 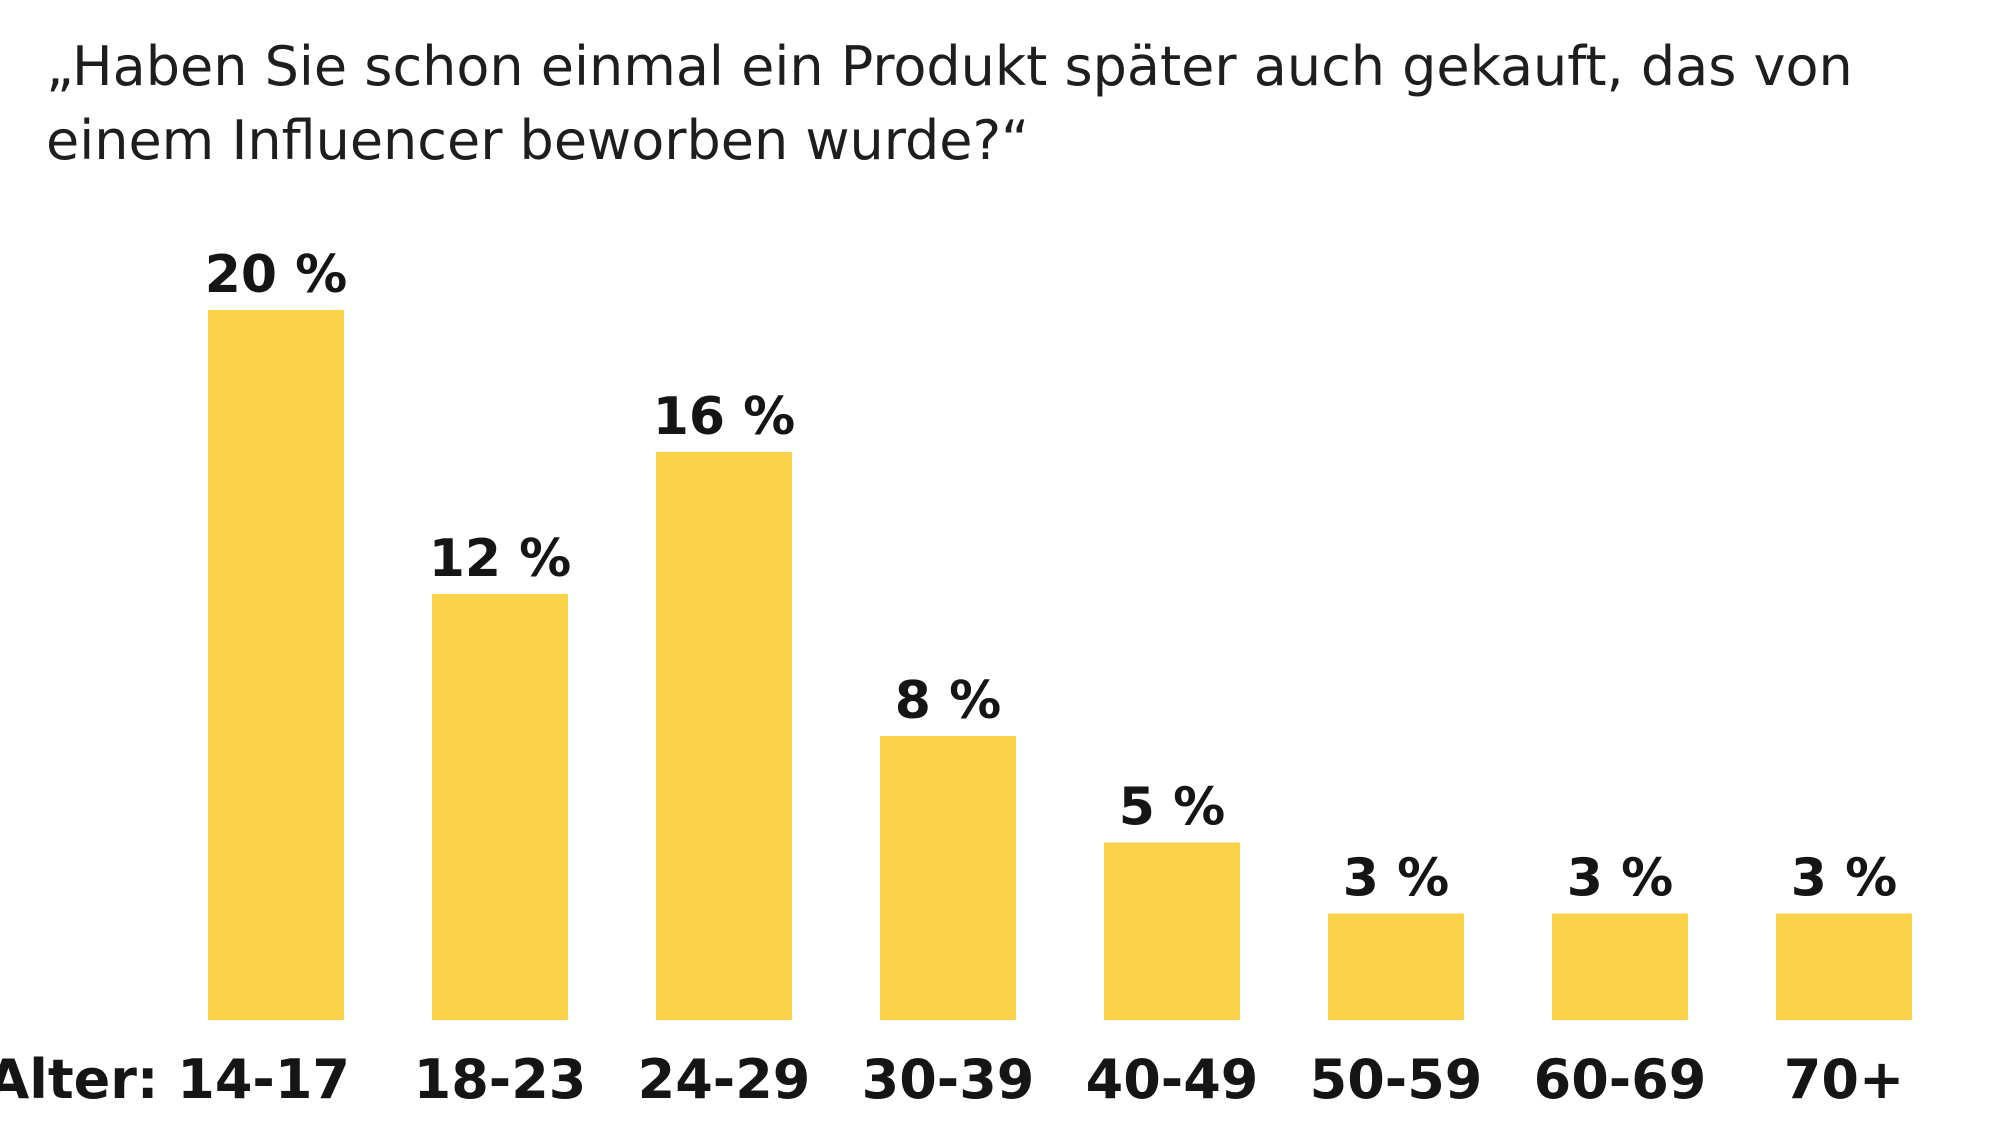 What do you see at coordinates (724, 1079) in the screenshot?
I see `x-tick-label: 24-29` at bounding box center [724, 1079].